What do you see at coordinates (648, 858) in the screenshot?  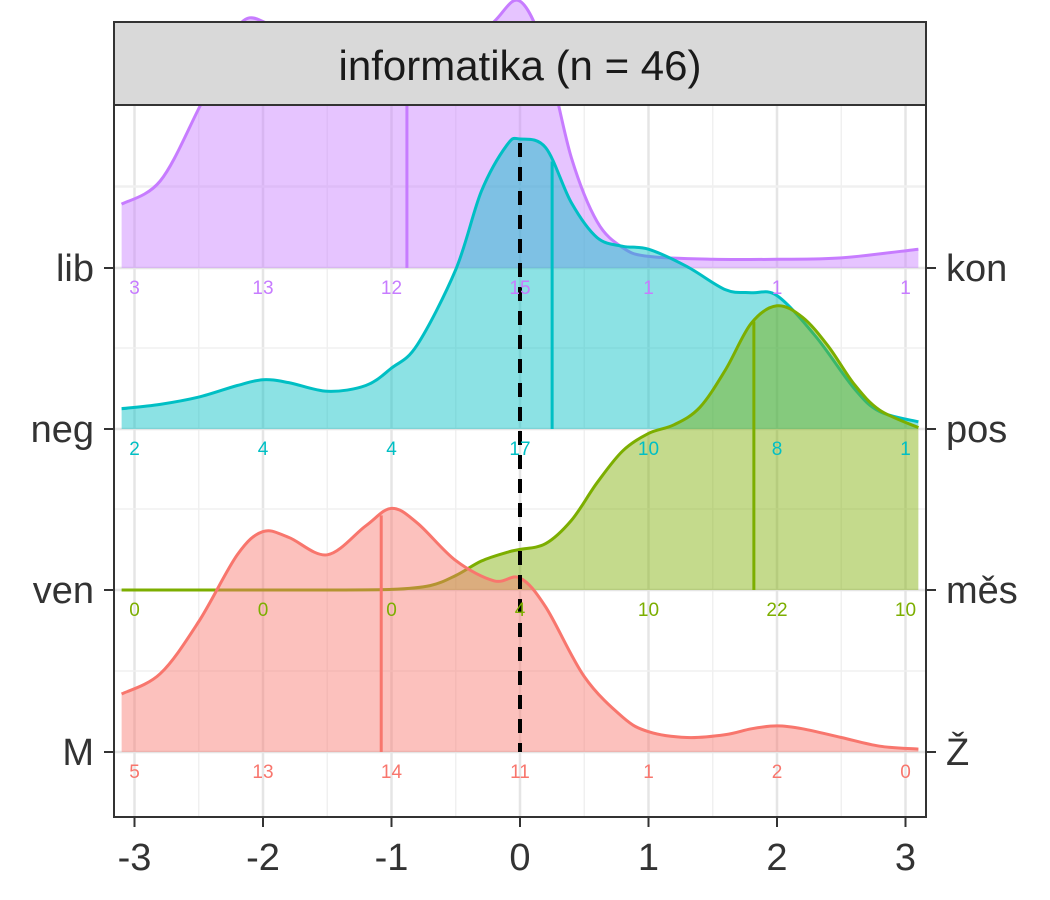 I see `x-tick-label: 1` at bounding box center [648, 858].